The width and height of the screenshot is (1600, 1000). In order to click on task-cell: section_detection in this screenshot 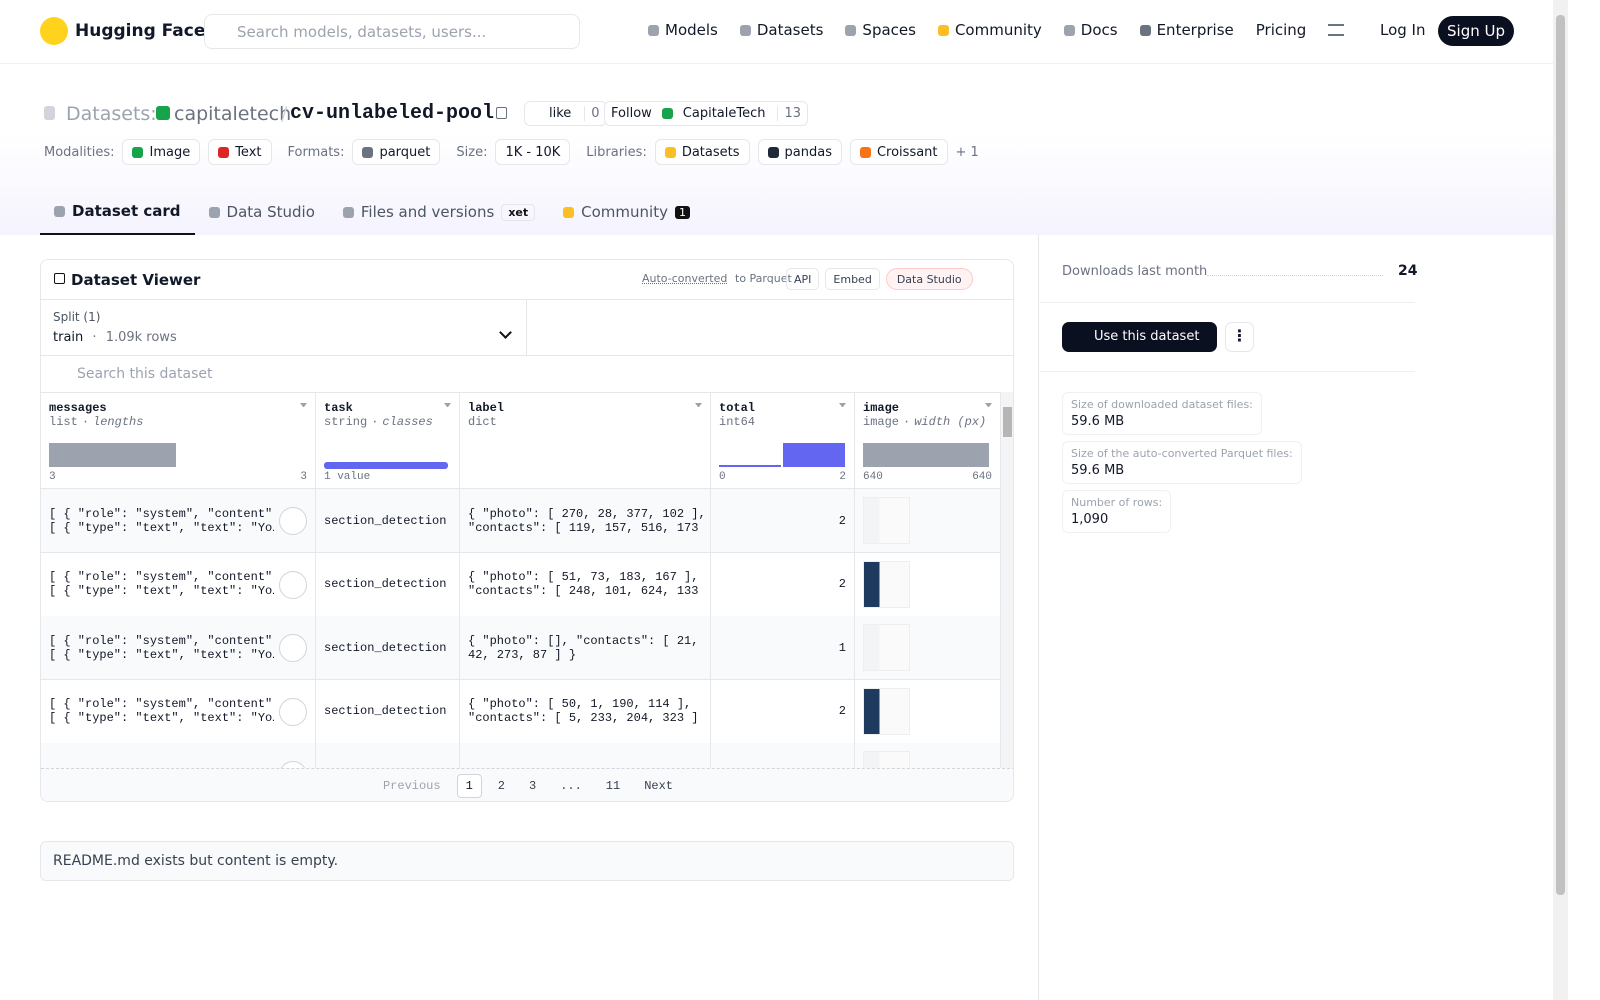, I will do `click(388, 711)`.